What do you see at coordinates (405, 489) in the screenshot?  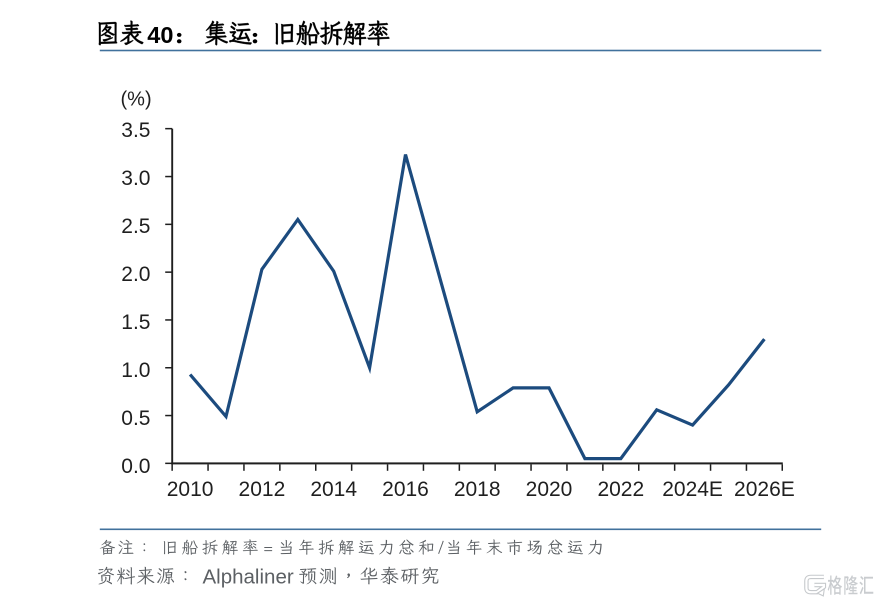 I see `svg-text: 2016` at bounding box center [405, 489].